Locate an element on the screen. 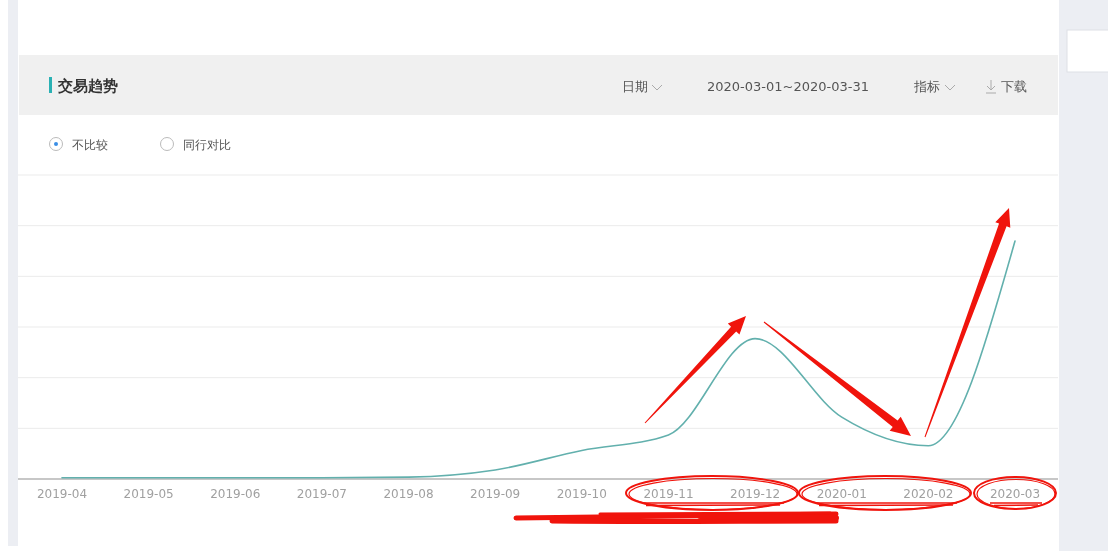  x-tick-label: 2019-06 is located at coordinates (235, 494).